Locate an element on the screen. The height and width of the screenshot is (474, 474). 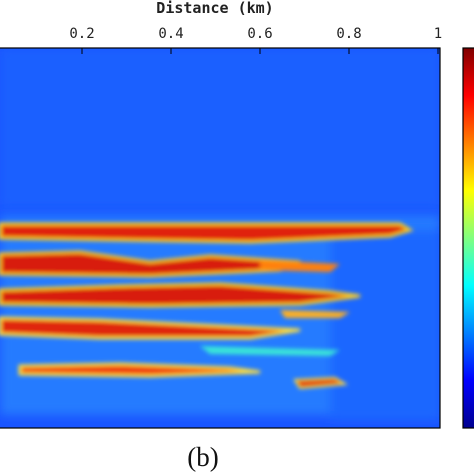
x-axis-title: Distance (km) is located at coordinates (214, 8).